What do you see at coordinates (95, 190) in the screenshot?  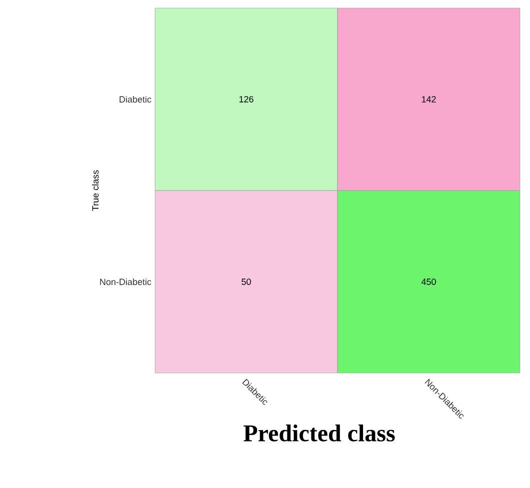 I see `y-axis-title: True class` at bounding box center [95, 190].